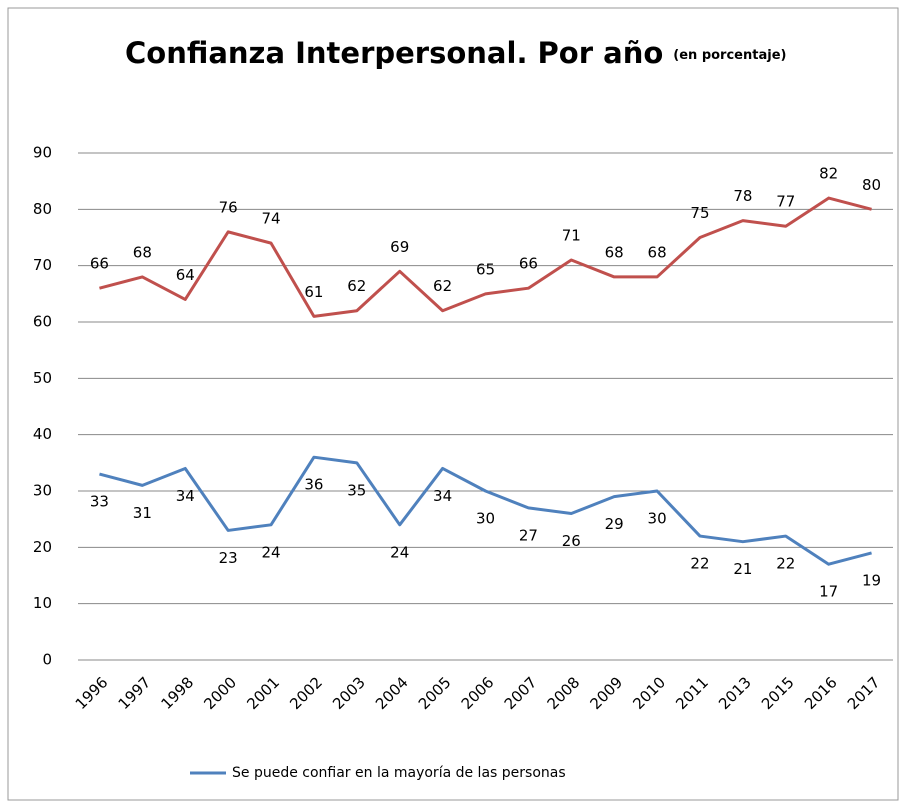 Image resolution: width=906 pixels, height=808 pixels. Describe the element at coordinates (571, 541) in the screenshot. I see `data-label: 26` at that location.